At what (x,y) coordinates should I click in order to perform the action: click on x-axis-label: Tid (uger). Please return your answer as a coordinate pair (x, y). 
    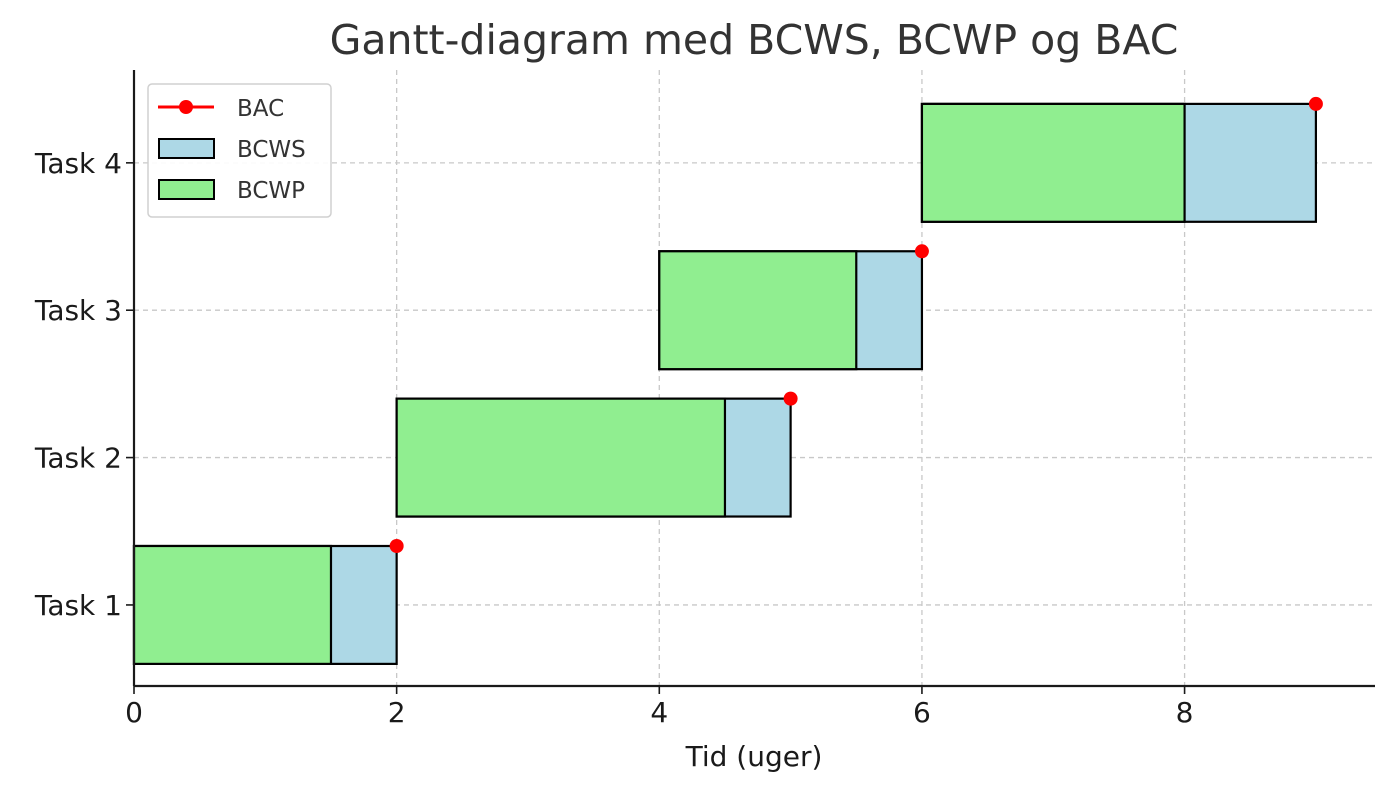
    Looking at the image, I should click on (754, 756).